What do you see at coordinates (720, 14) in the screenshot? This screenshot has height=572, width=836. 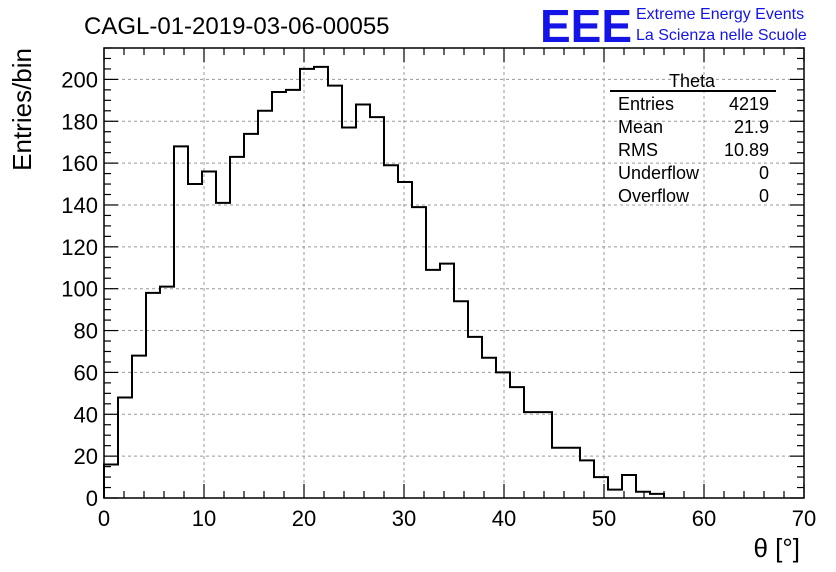 I see `logo-line1: Extreme Energy Events` at bounding box center [720, 14].